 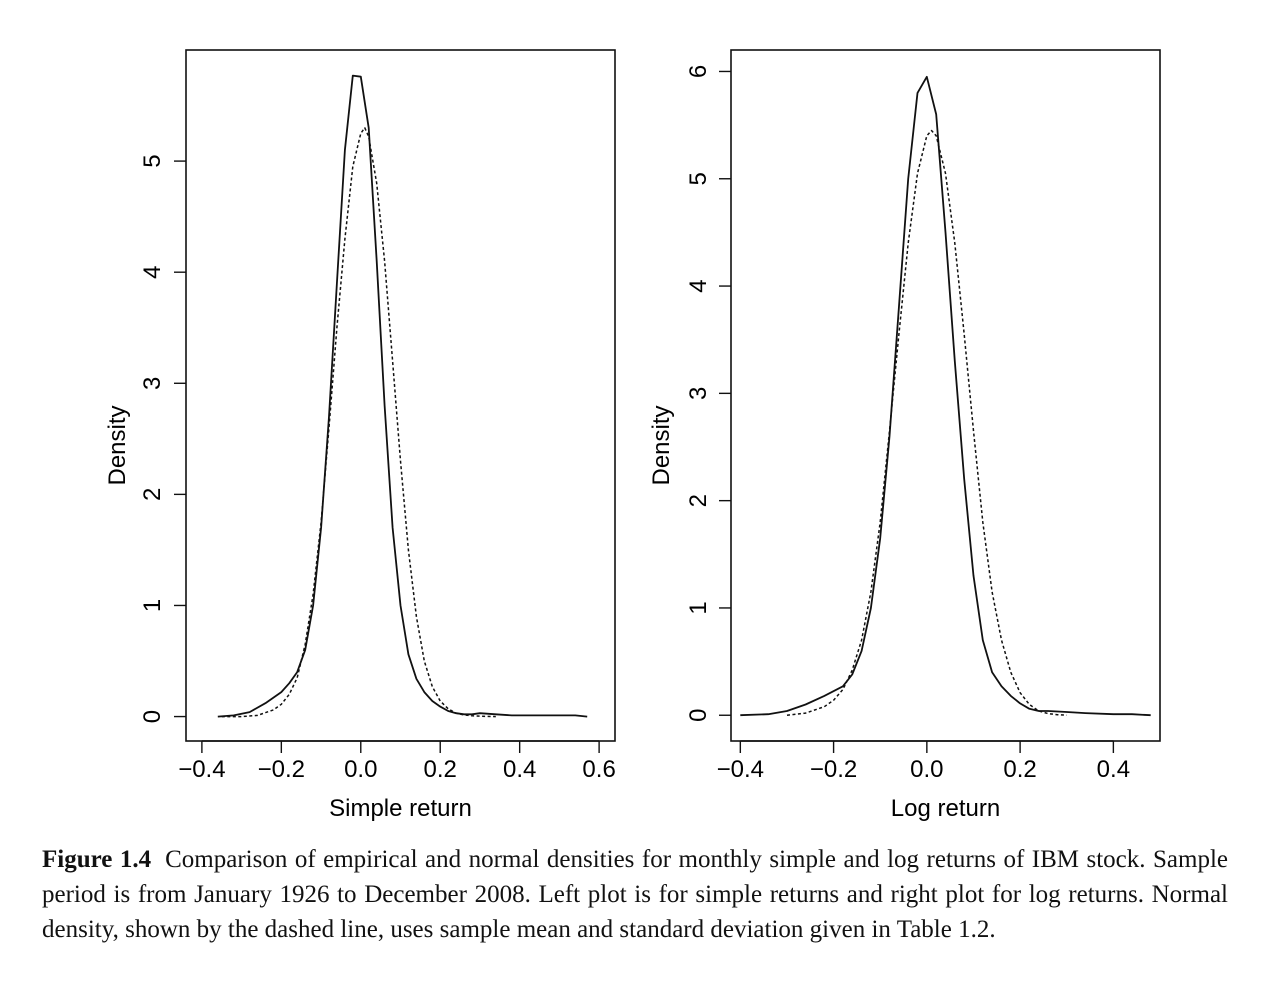 What do you see at coordinates (152, 716) in the screenshot?
I see `left-y-tick-label: 0` at bounding box center [152, 716].